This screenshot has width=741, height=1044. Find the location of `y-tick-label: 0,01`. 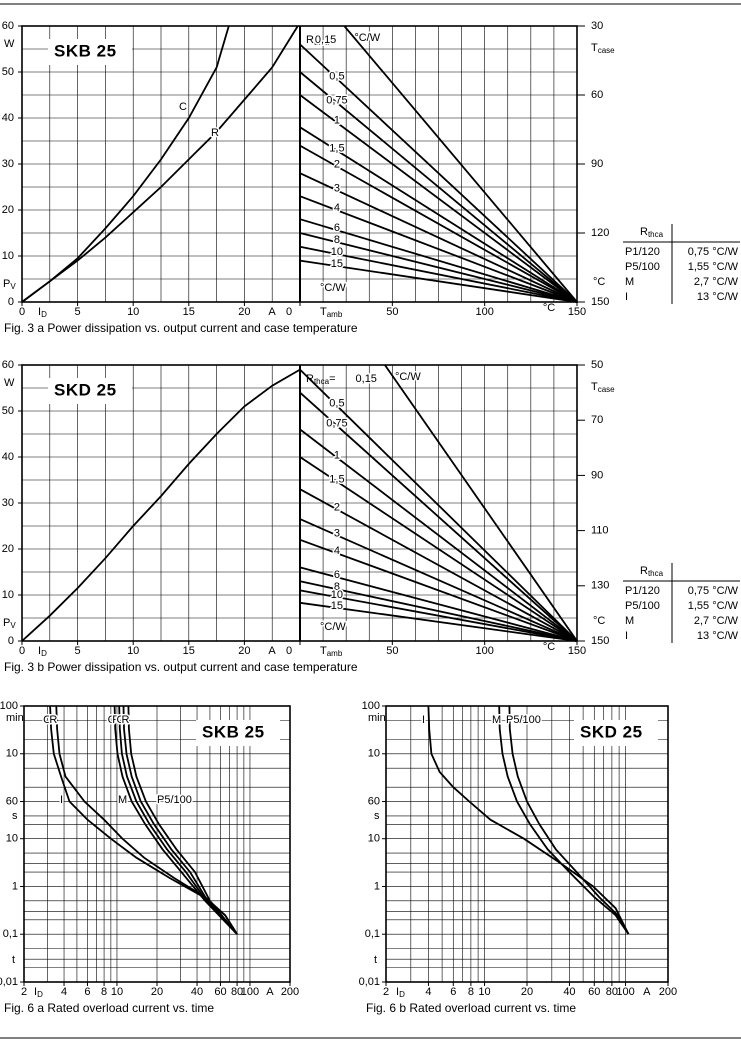

y-tick-label: 0,01 is located at coordinates (369, 982).